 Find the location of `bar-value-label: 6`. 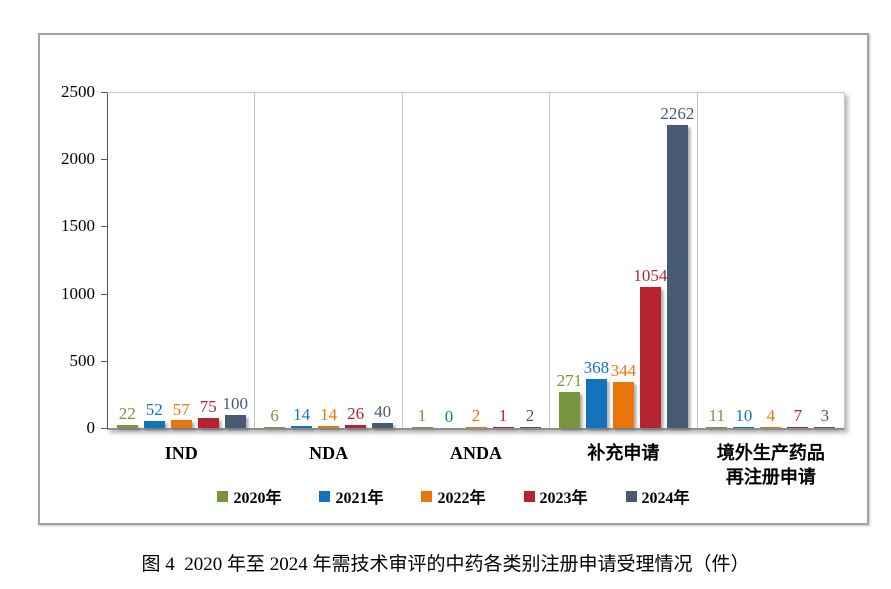

bar-value-label: 6 is located at coordinates (274, 415).